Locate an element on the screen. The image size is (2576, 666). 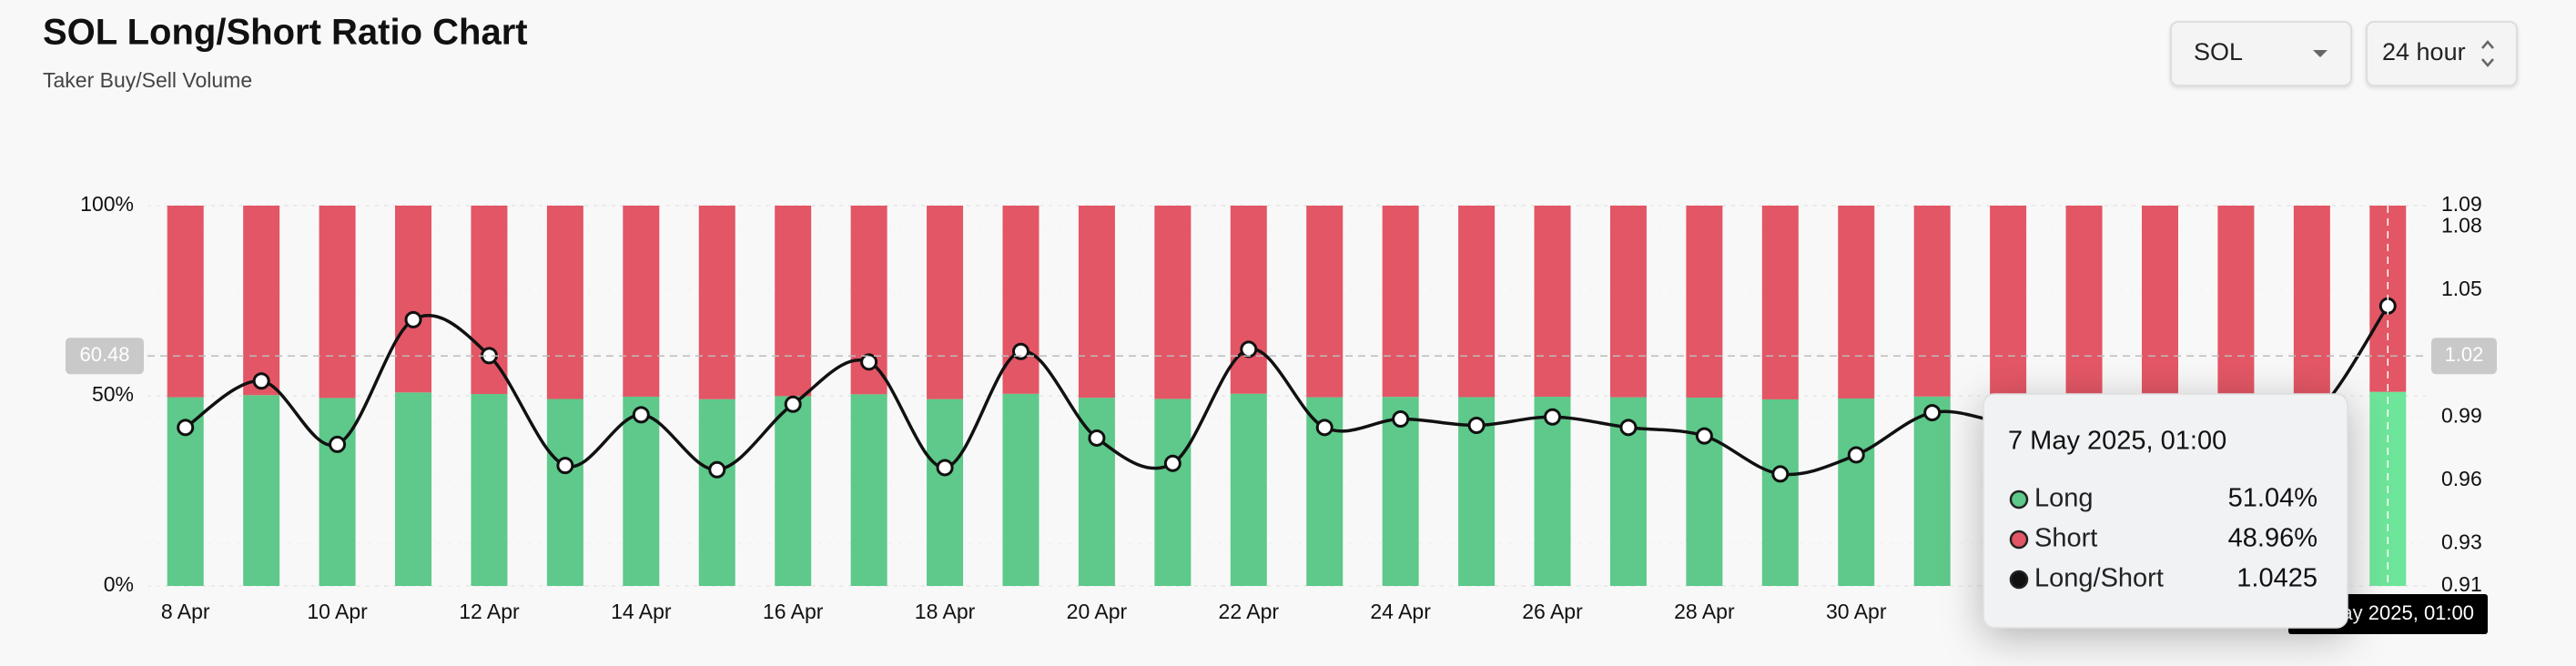
y2-tick-label: 0.91 is located at coordinates (2461, 584).